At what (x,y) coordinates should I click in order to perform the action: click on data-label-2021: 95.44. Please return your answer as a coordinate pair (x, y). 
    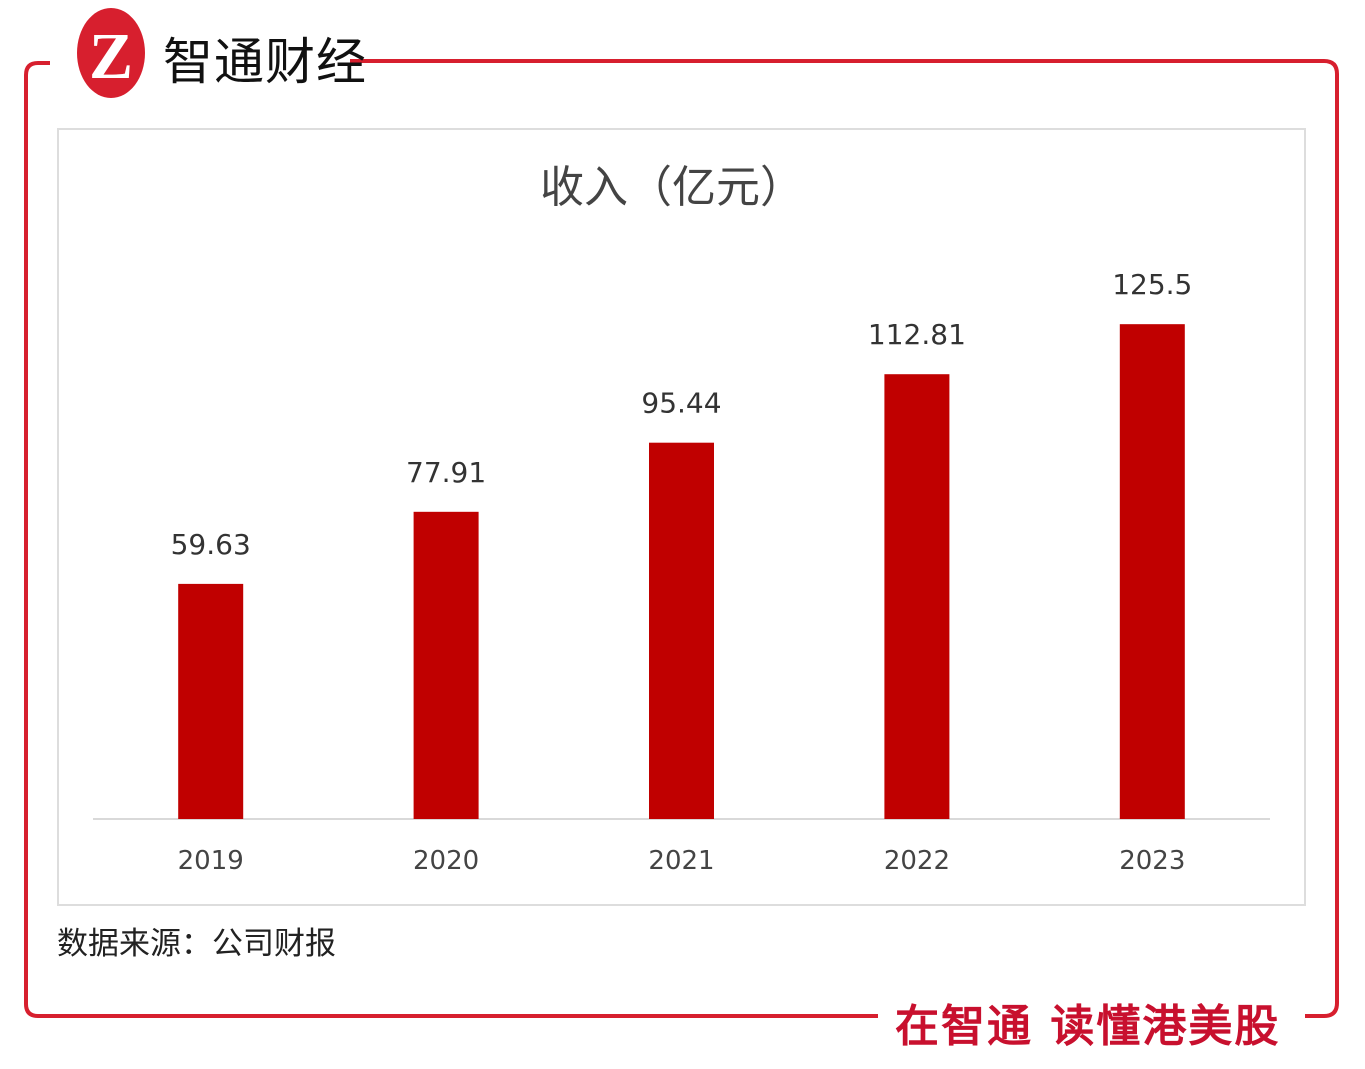
    Looking at the image, I should click on (681, 403).